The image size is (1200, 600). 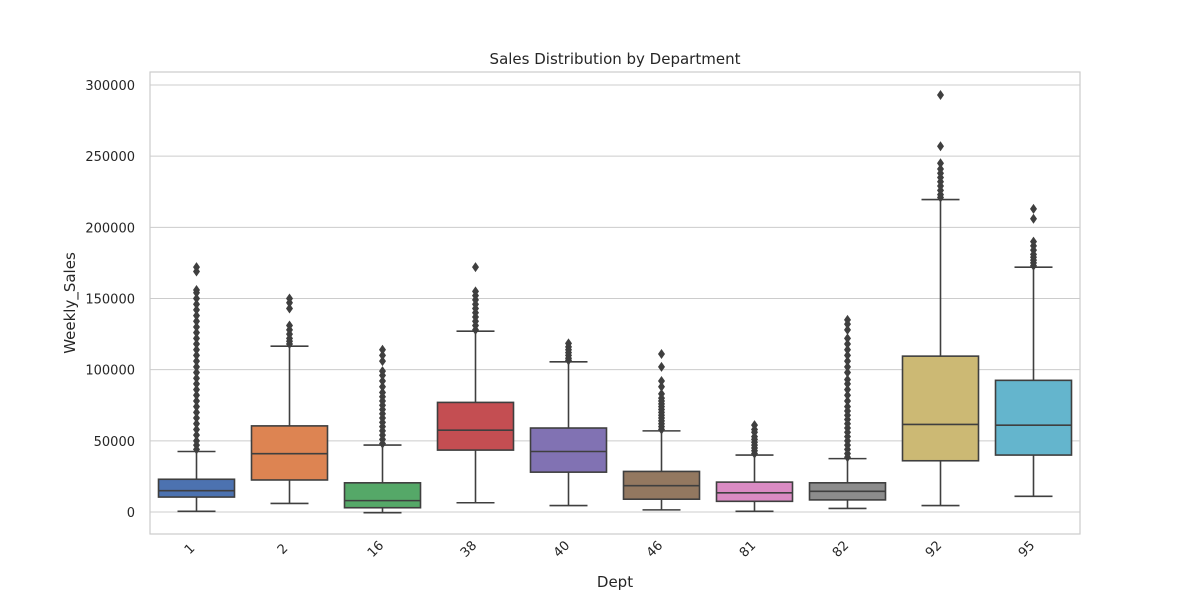 What do you see at coordinates (70, 303) in the screenshot?
I see `y-axis-label: Weekly_Sales` at bounding box center [70, 303].